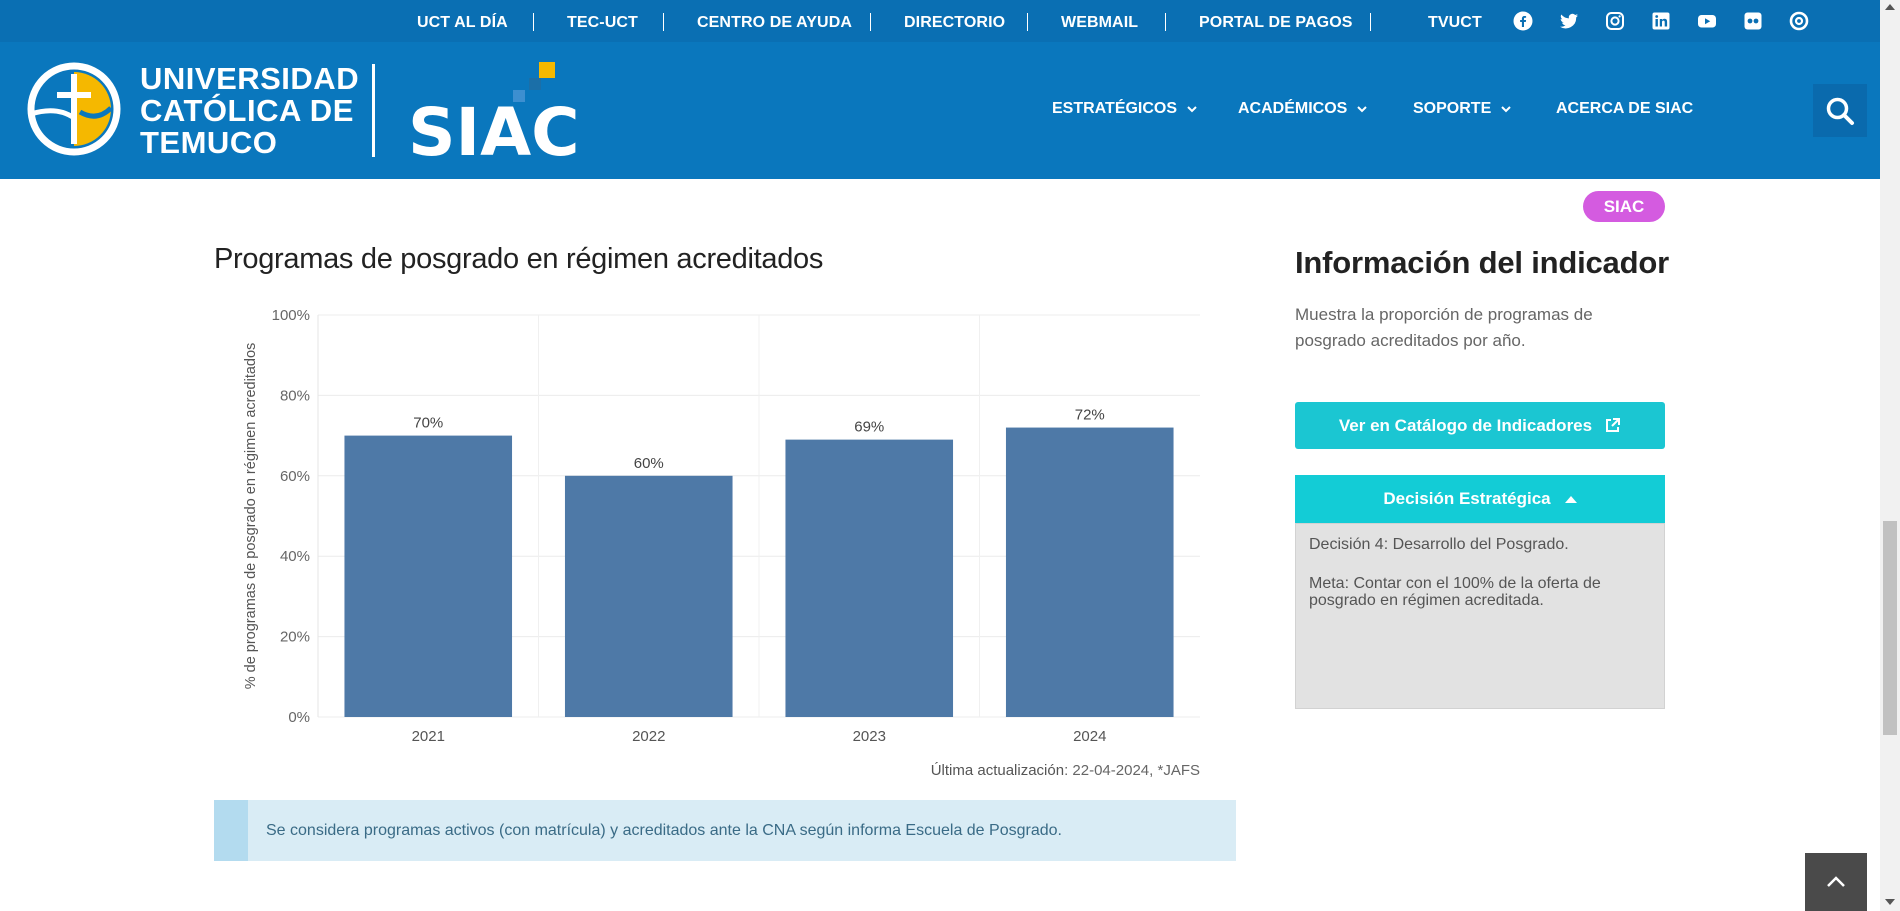 The image size is (1900, 911). I want to click on caret-up-icon, so click(1570, 499).